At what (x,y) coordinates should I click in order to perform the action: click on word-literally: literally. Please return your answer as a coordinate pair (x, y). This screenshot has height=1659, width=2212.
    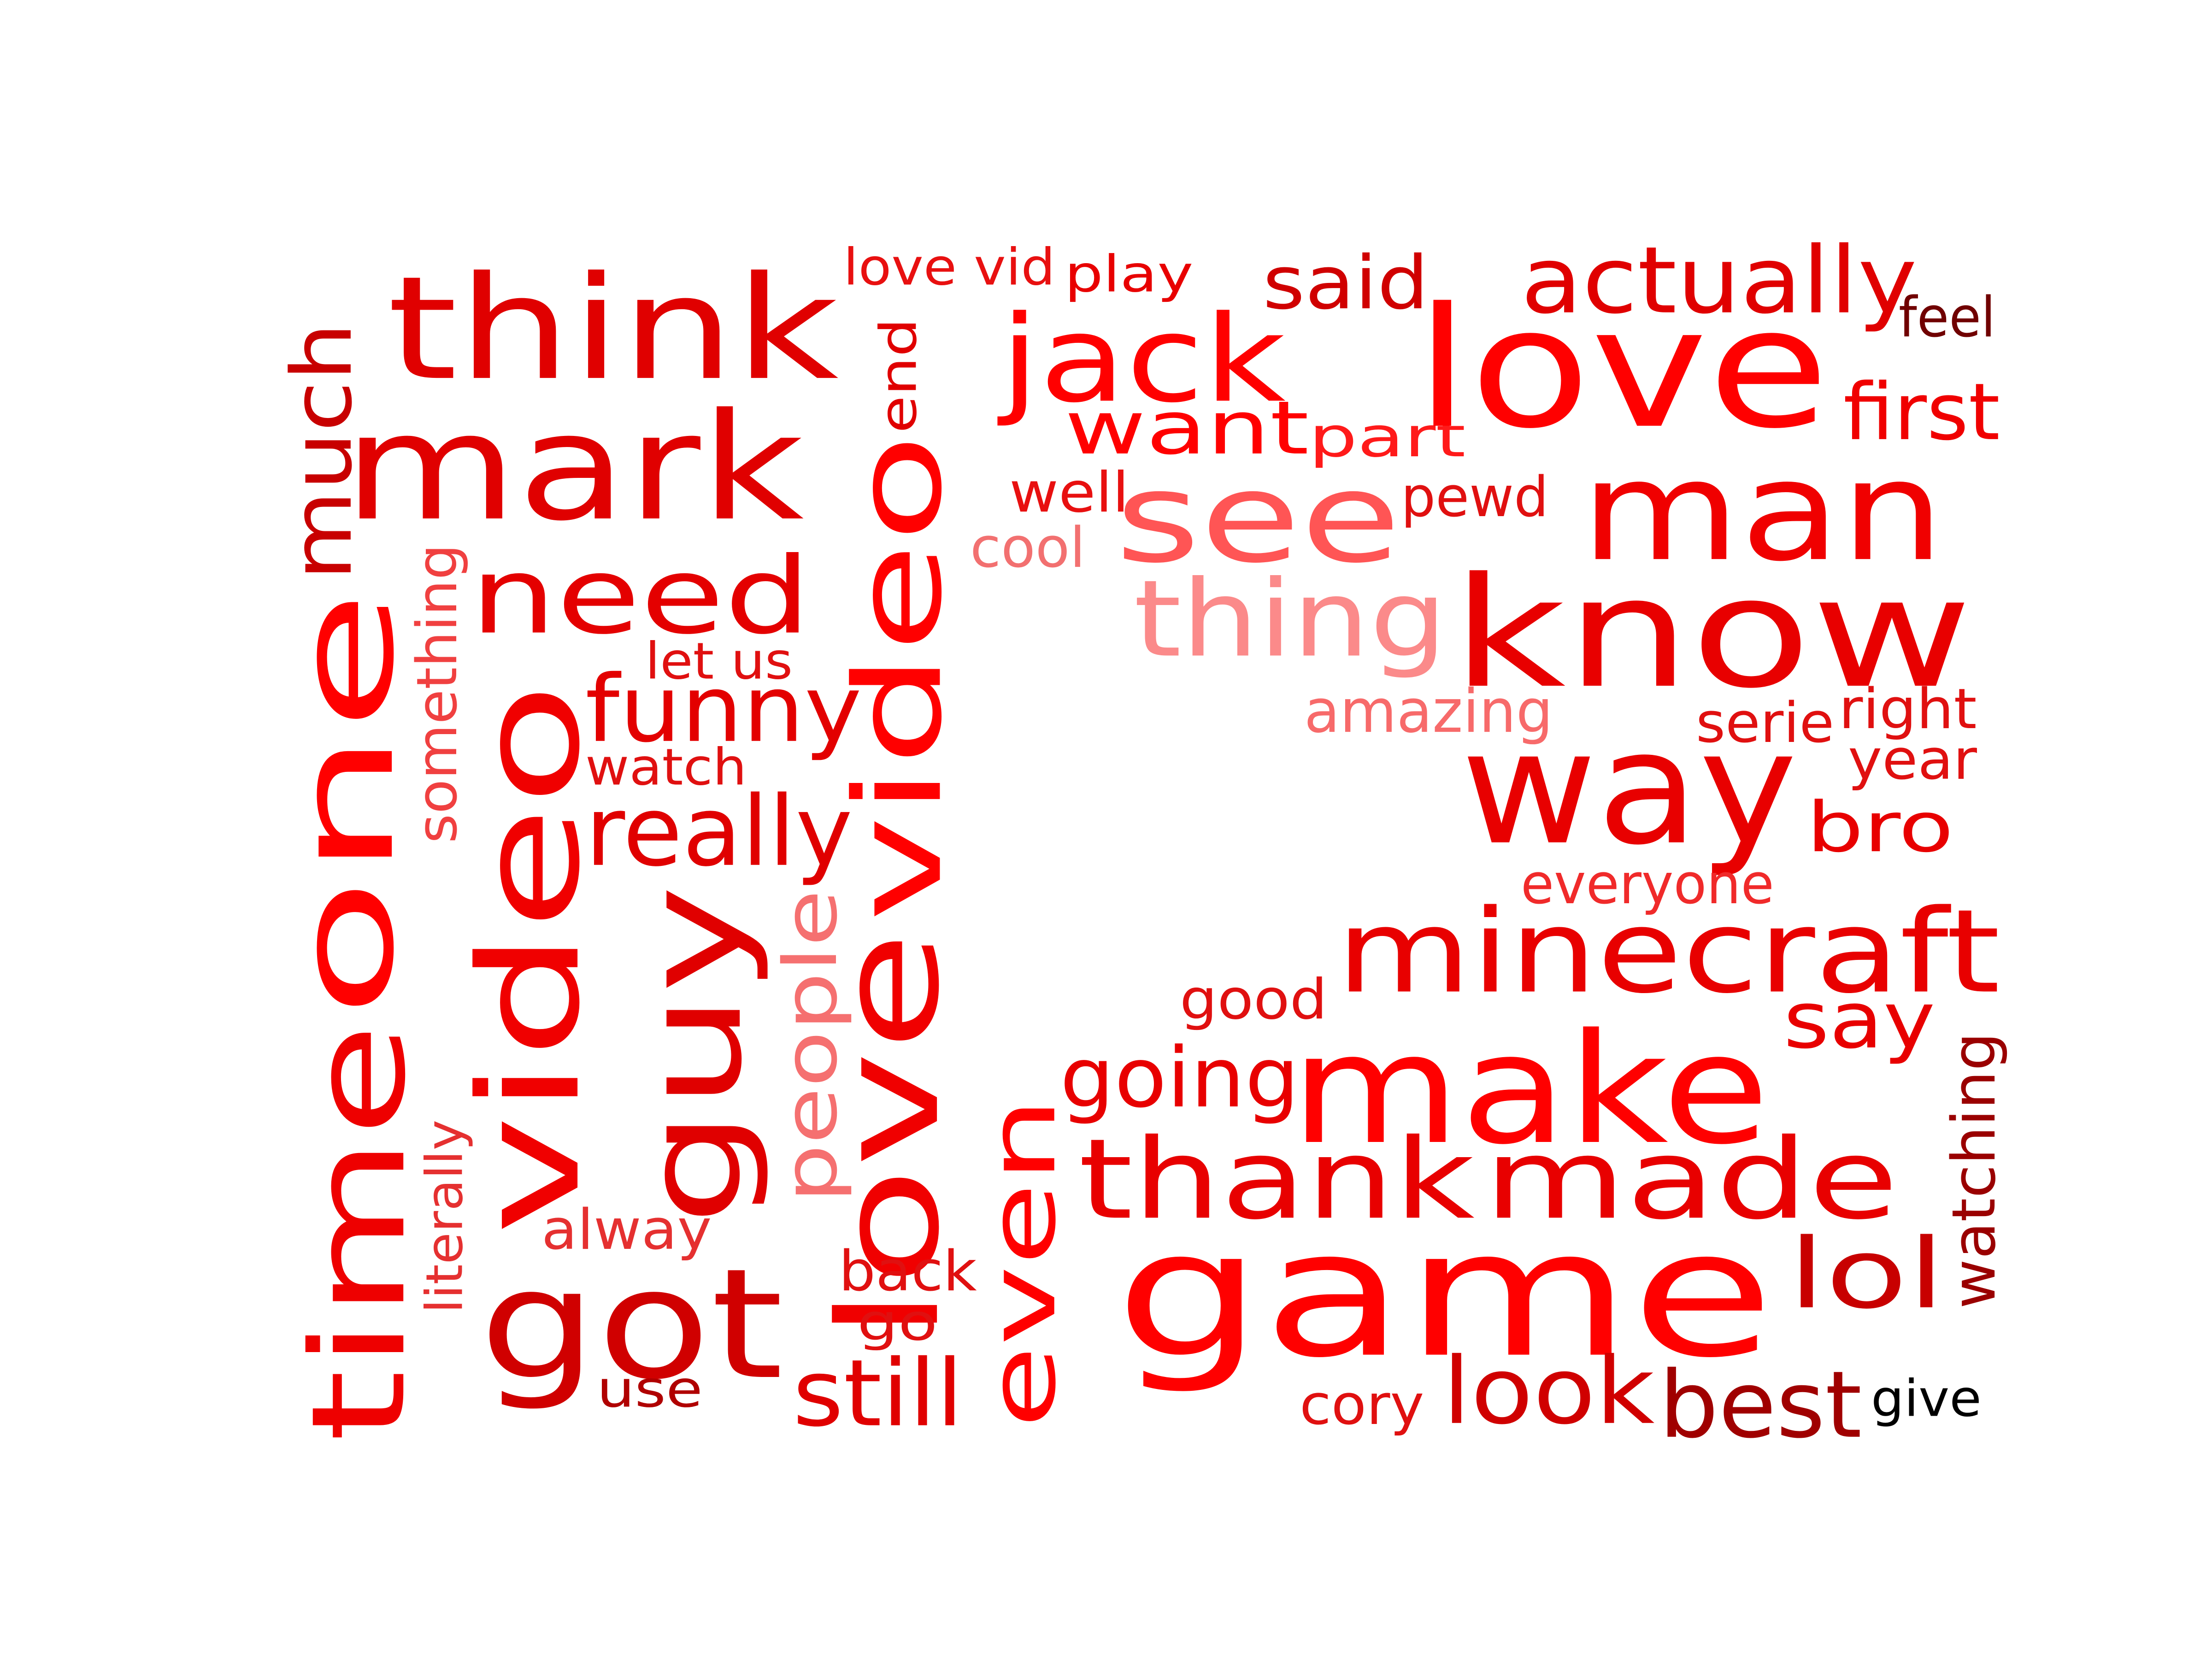
    Looking at the image, I should click on (444, 1216).